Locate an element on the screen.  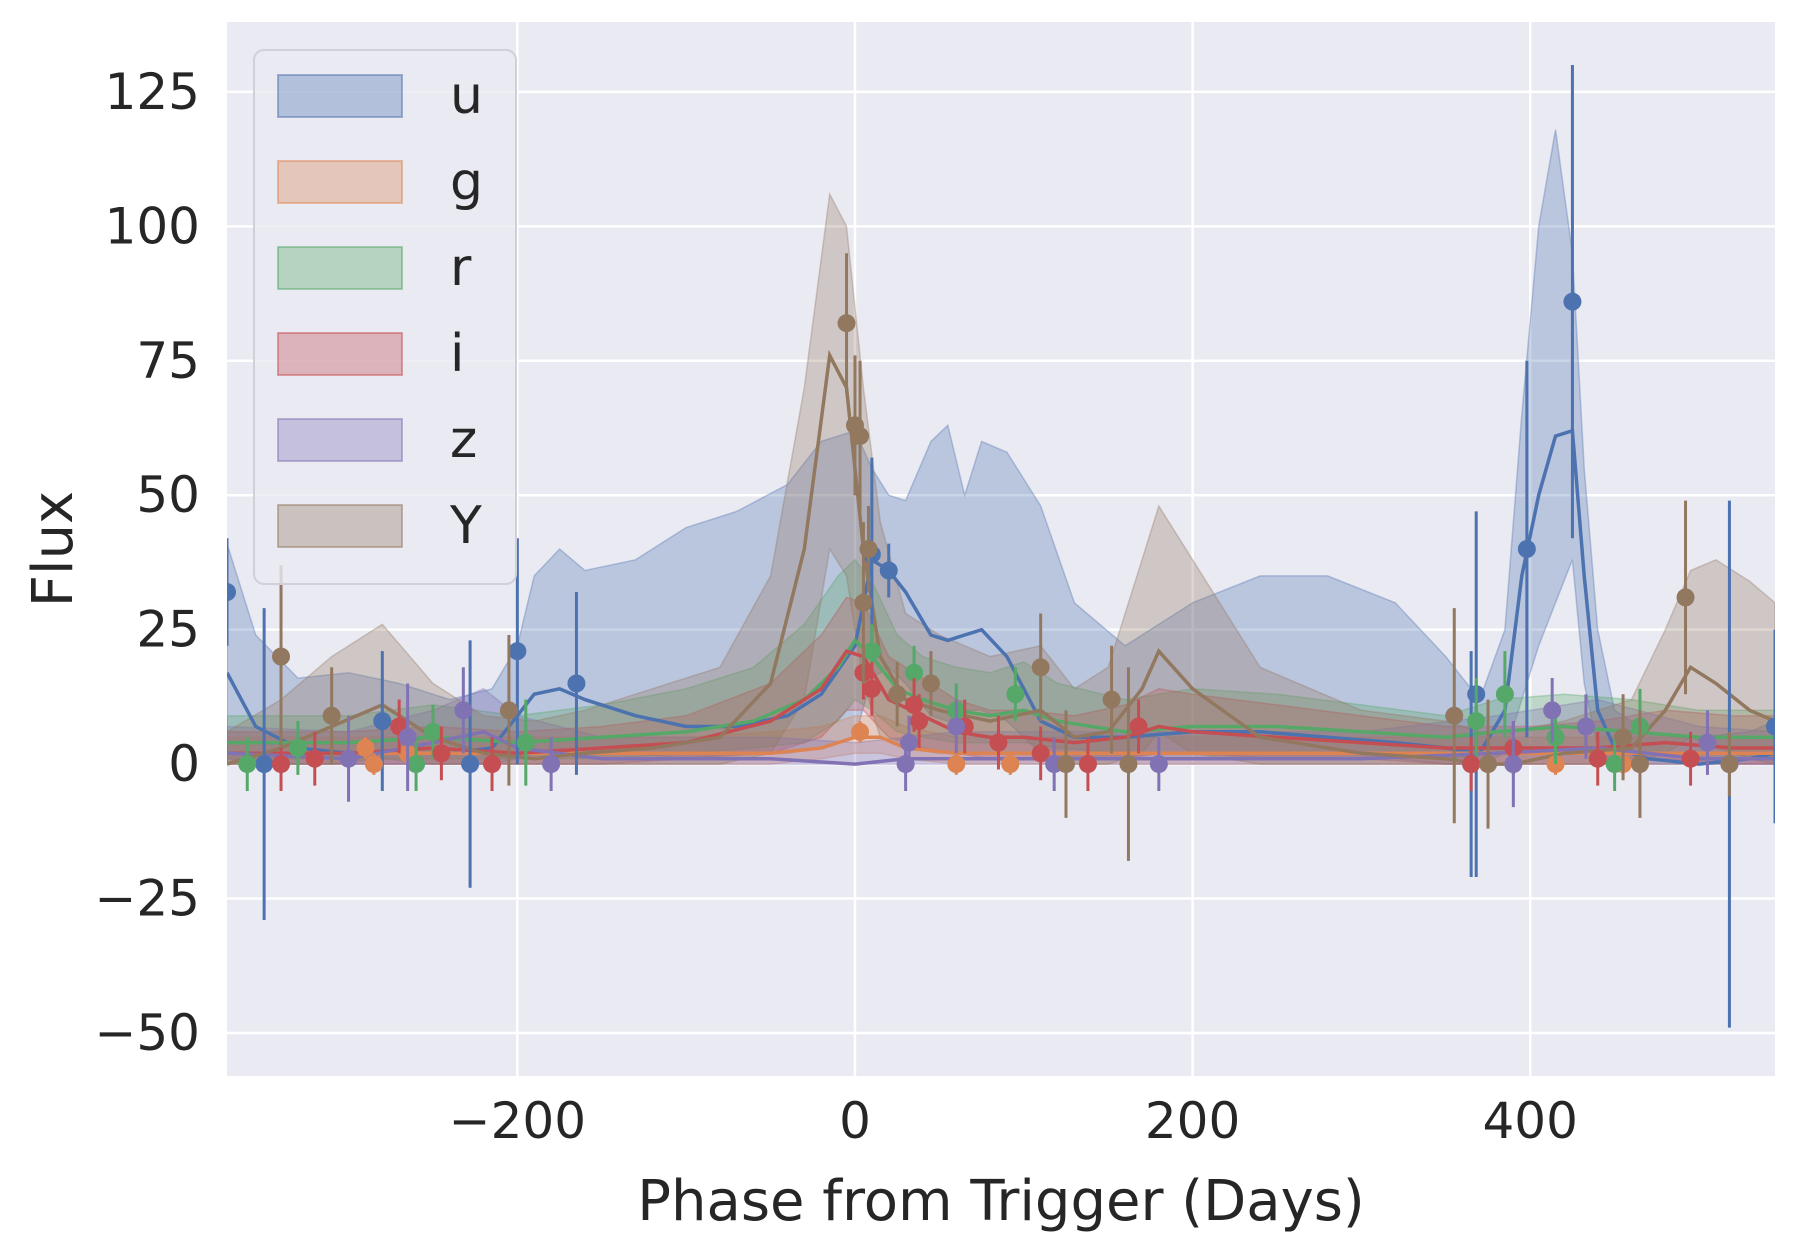
y-tick-label: −25 is located at coordinates (147, 899).